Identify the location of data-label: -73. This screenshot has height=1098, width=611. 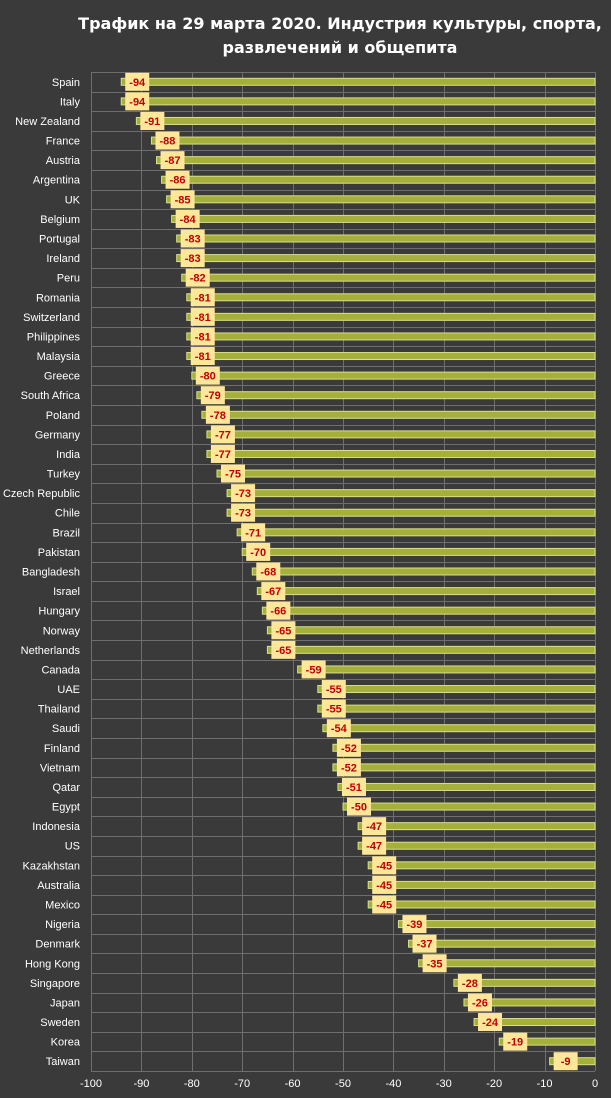
(243, 494).